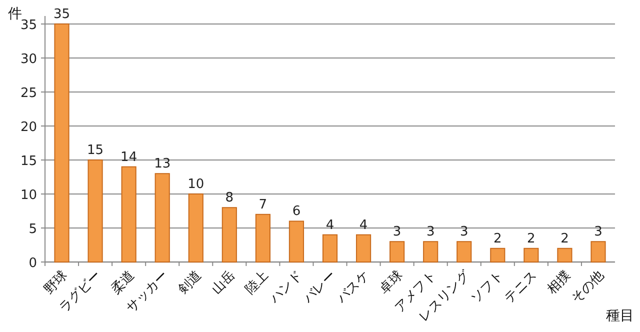  Describe the element at coordinates (28, 59) in the screenshot. I see `ytick: 30` at that location.